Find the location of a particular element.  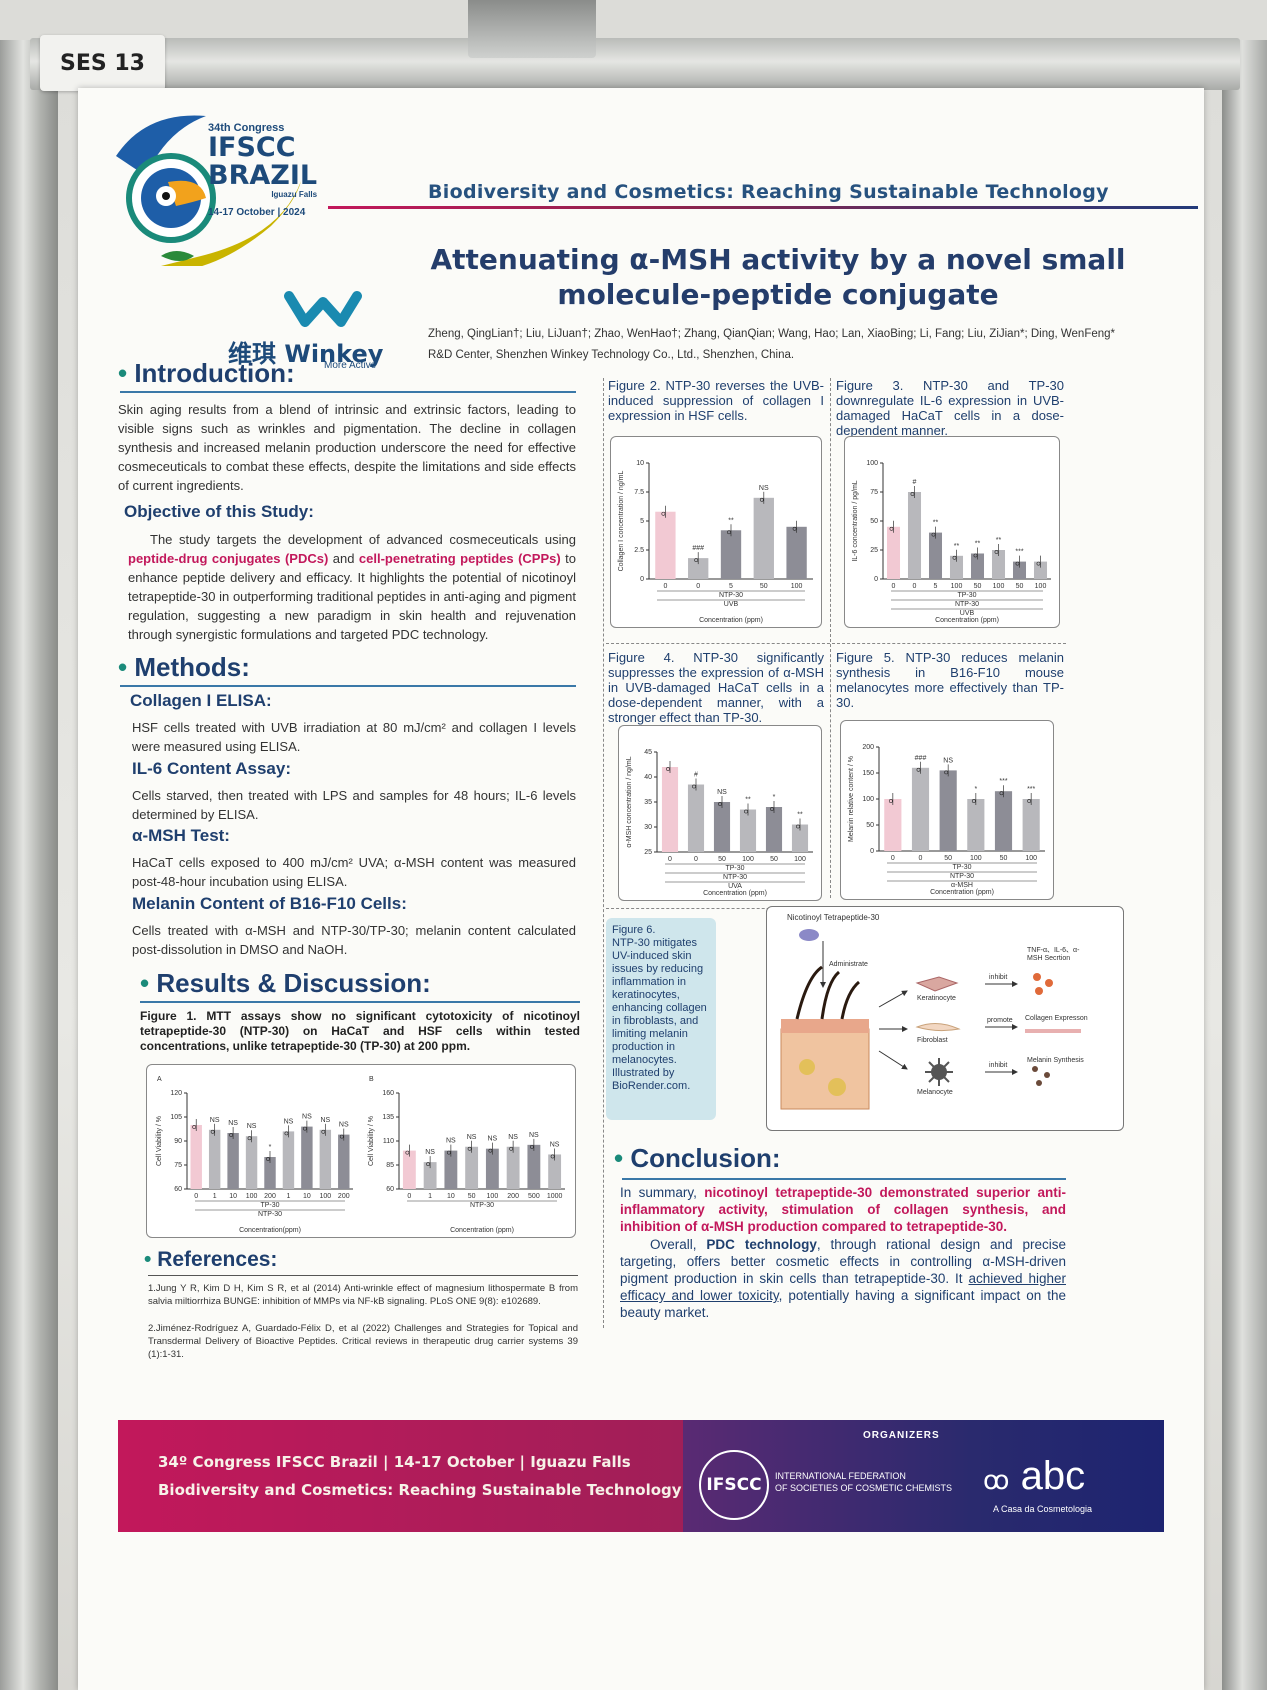

objective-pdc: peptide-drug conjugates (PDCs) is located at coordinates (228, 558).